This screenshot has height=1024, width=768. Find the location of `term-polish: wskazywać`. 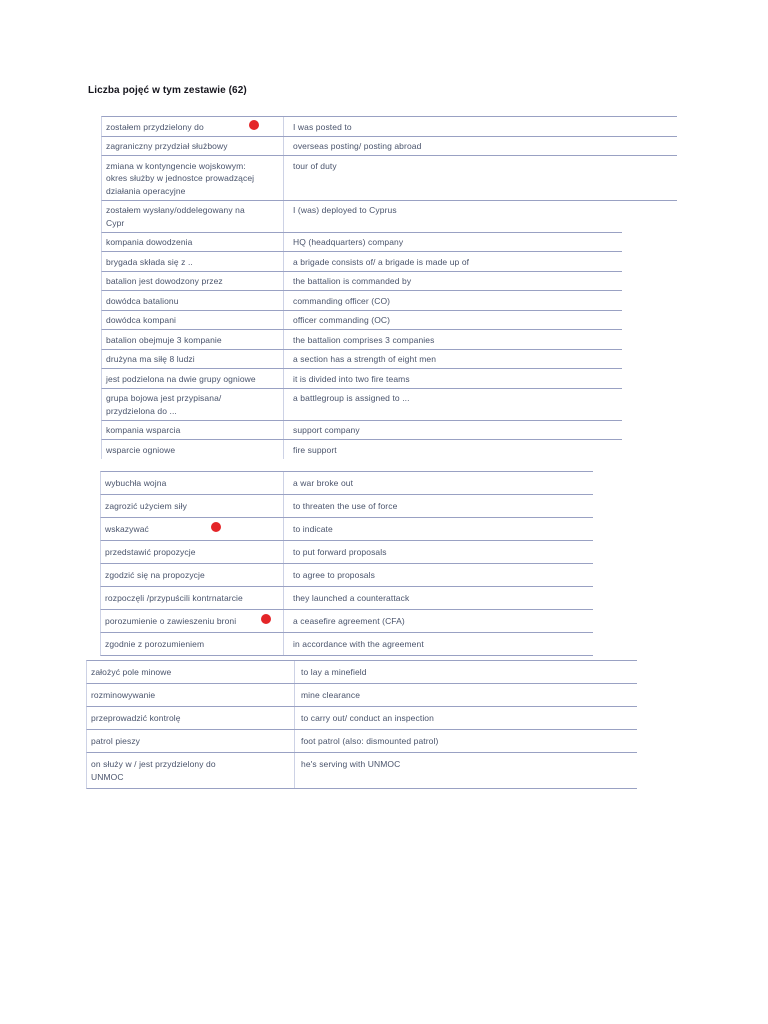

term-polish: wskazywać is located at coordinates (192, 529).